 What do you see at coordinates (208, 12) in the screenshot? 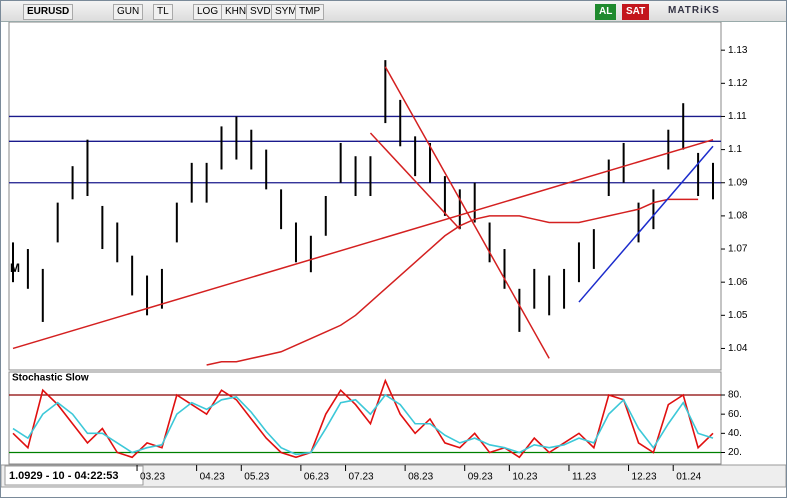
I see `button: LOG` at bounding box center [208, 12].